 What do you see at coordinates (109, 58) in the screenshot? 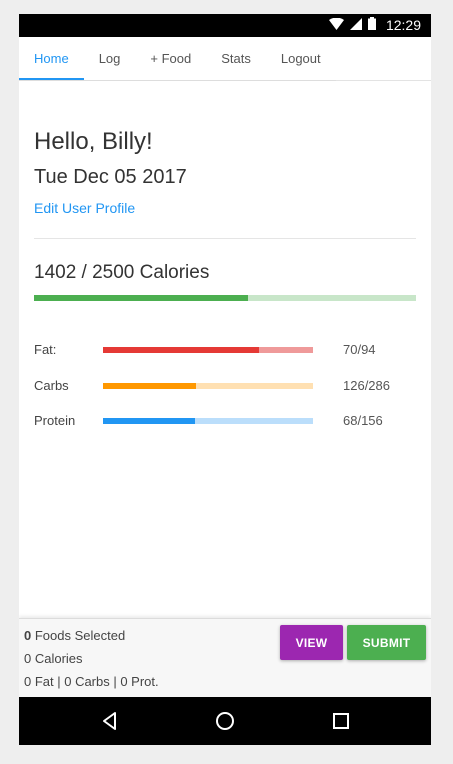
I see `tab-log: Log` at bounding box center [109, 58].